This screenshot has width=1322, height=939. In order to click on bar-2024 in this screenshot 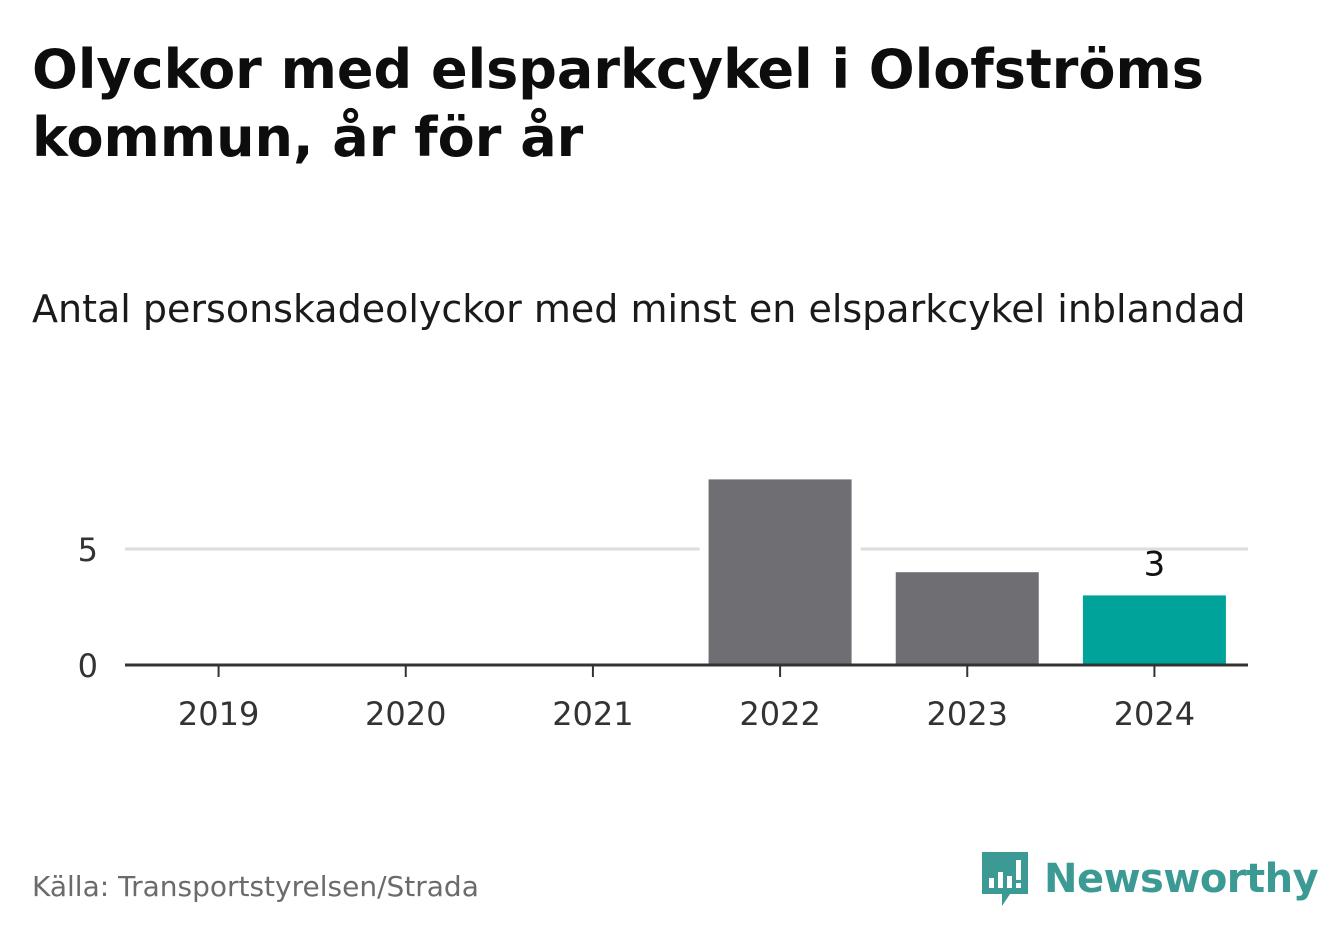, I will do `click(1154, 630)`.